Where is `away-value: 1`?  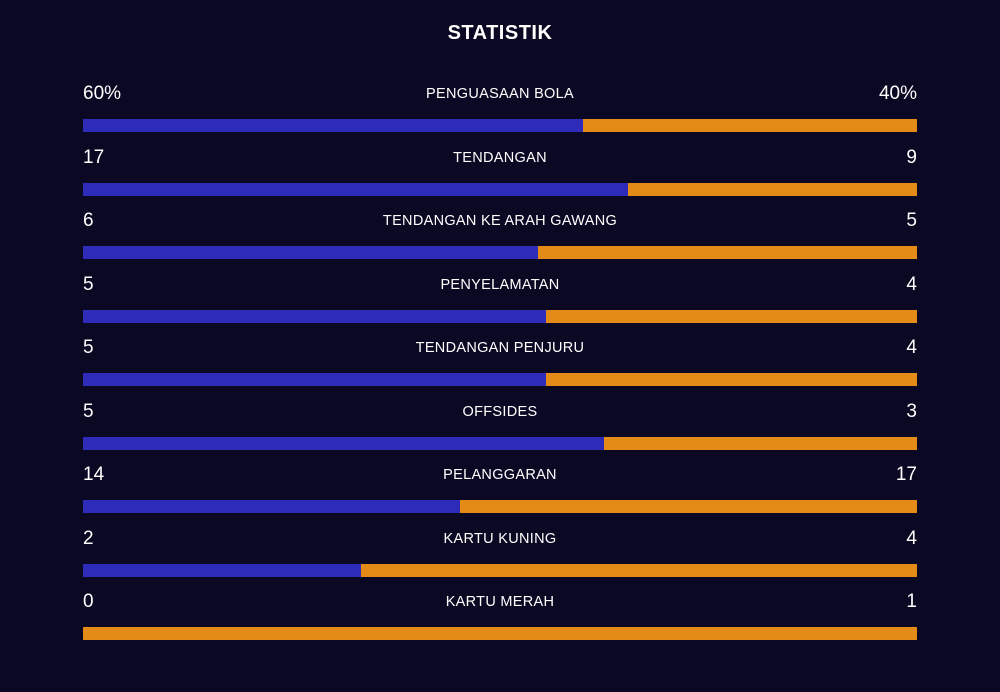
away-value: 1 is located at coordinates (911, 601).